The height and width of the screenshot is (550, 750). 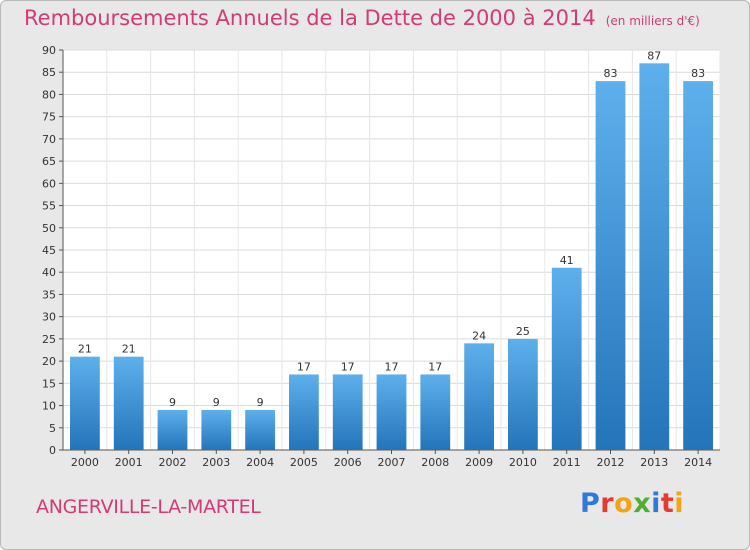 I want to click on y-tick-label: 75, so click(x=49, y=117).